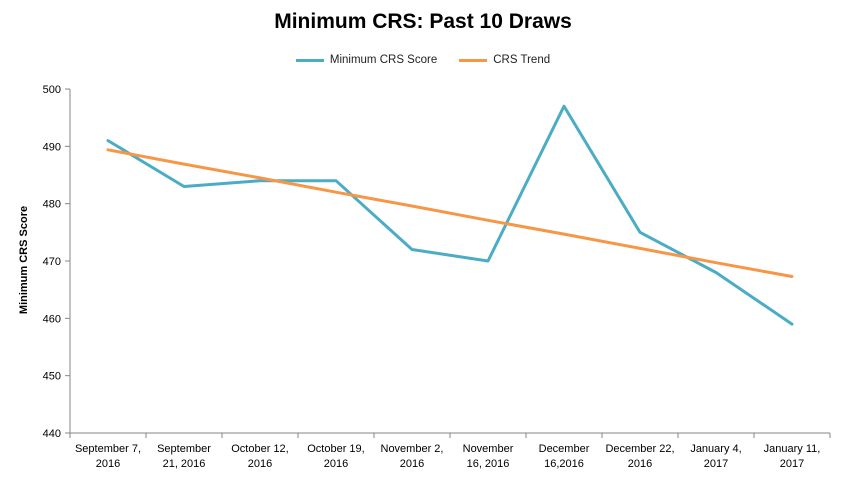 Image resolution: width=846 pixels, height=482 pixels. Describe the element at coordinates (412, 456) in the screenshot. I see `x-tick-label: November 2, 2016` at that location.